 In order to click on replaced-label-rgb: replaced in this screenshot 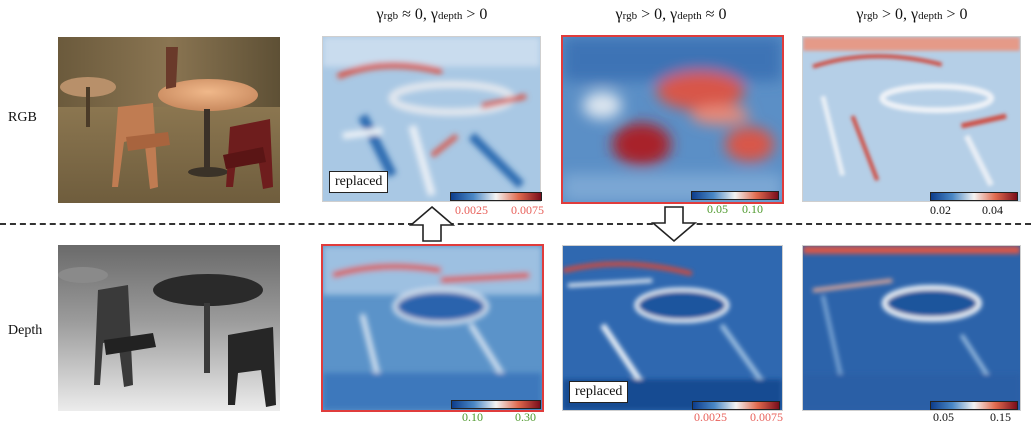, I will do `click(359, 182)`.